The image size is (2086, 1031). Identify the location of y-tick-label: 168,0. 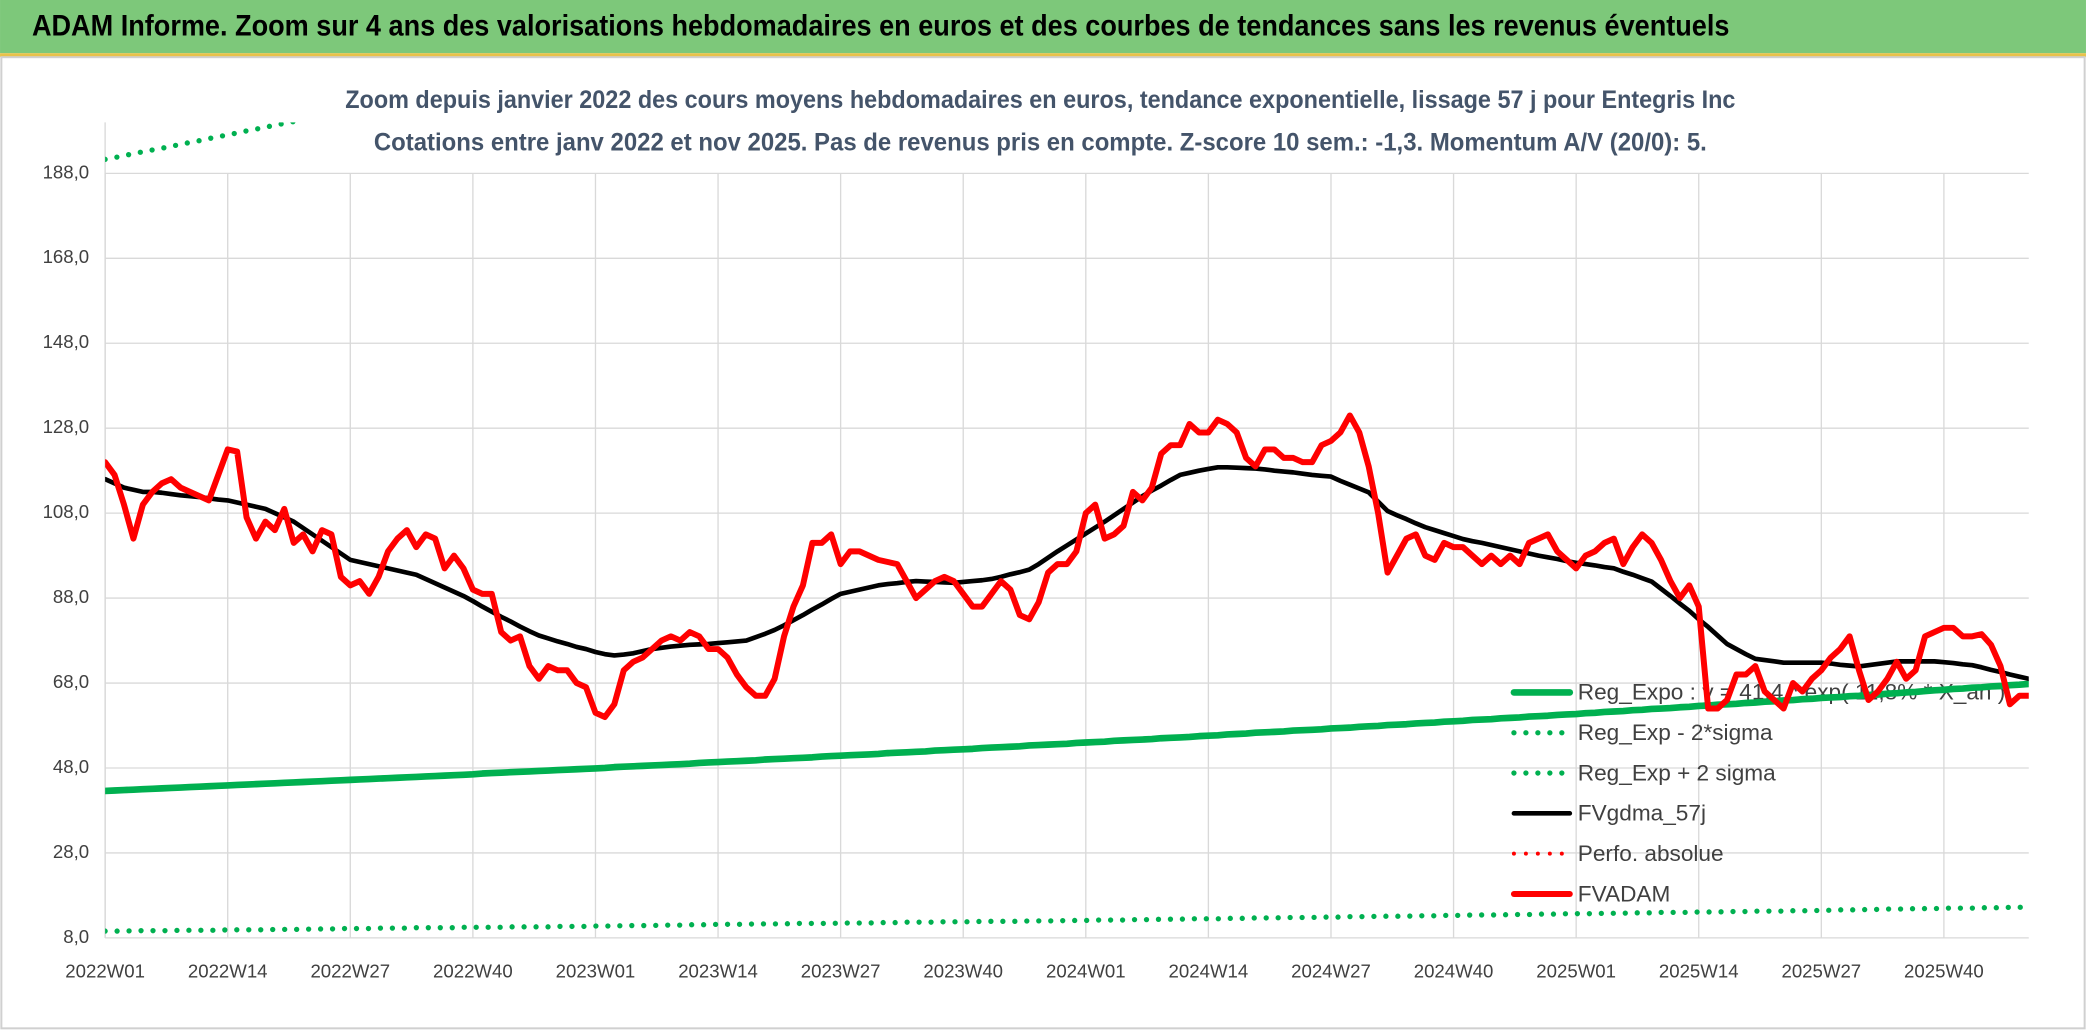
(66, 256).